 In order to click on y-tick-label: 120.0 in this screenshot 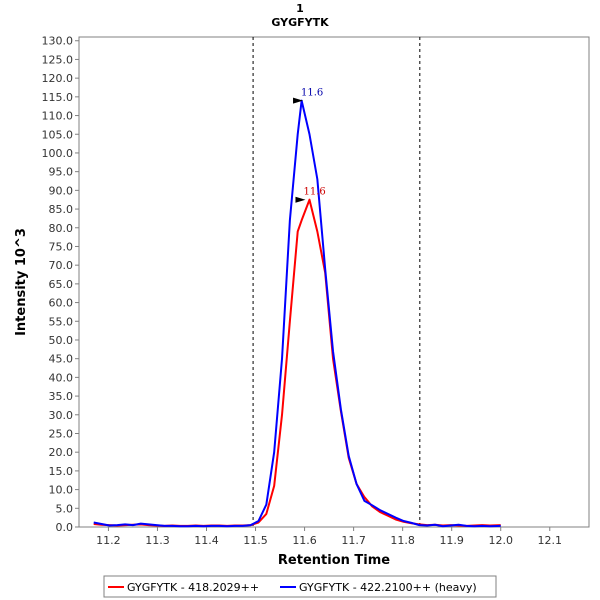, I will do `click(58, 78)`.